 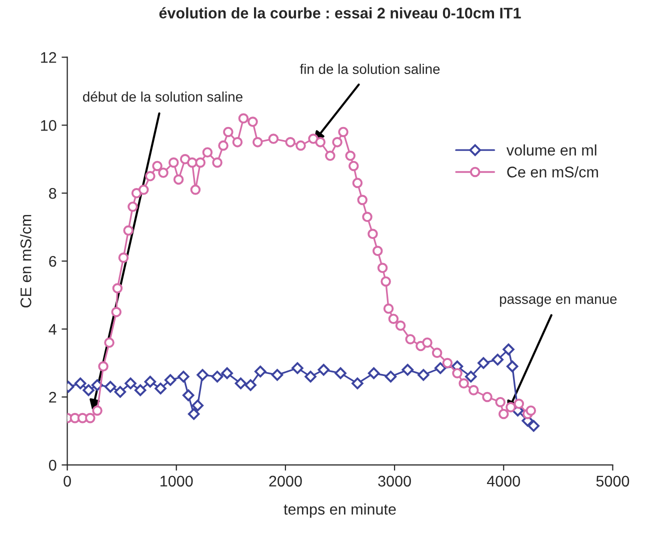 I want to click on chart-title: évolution de la courbe : essai 2 niveau 0-10cm IT1, so click(x=340, y=12).